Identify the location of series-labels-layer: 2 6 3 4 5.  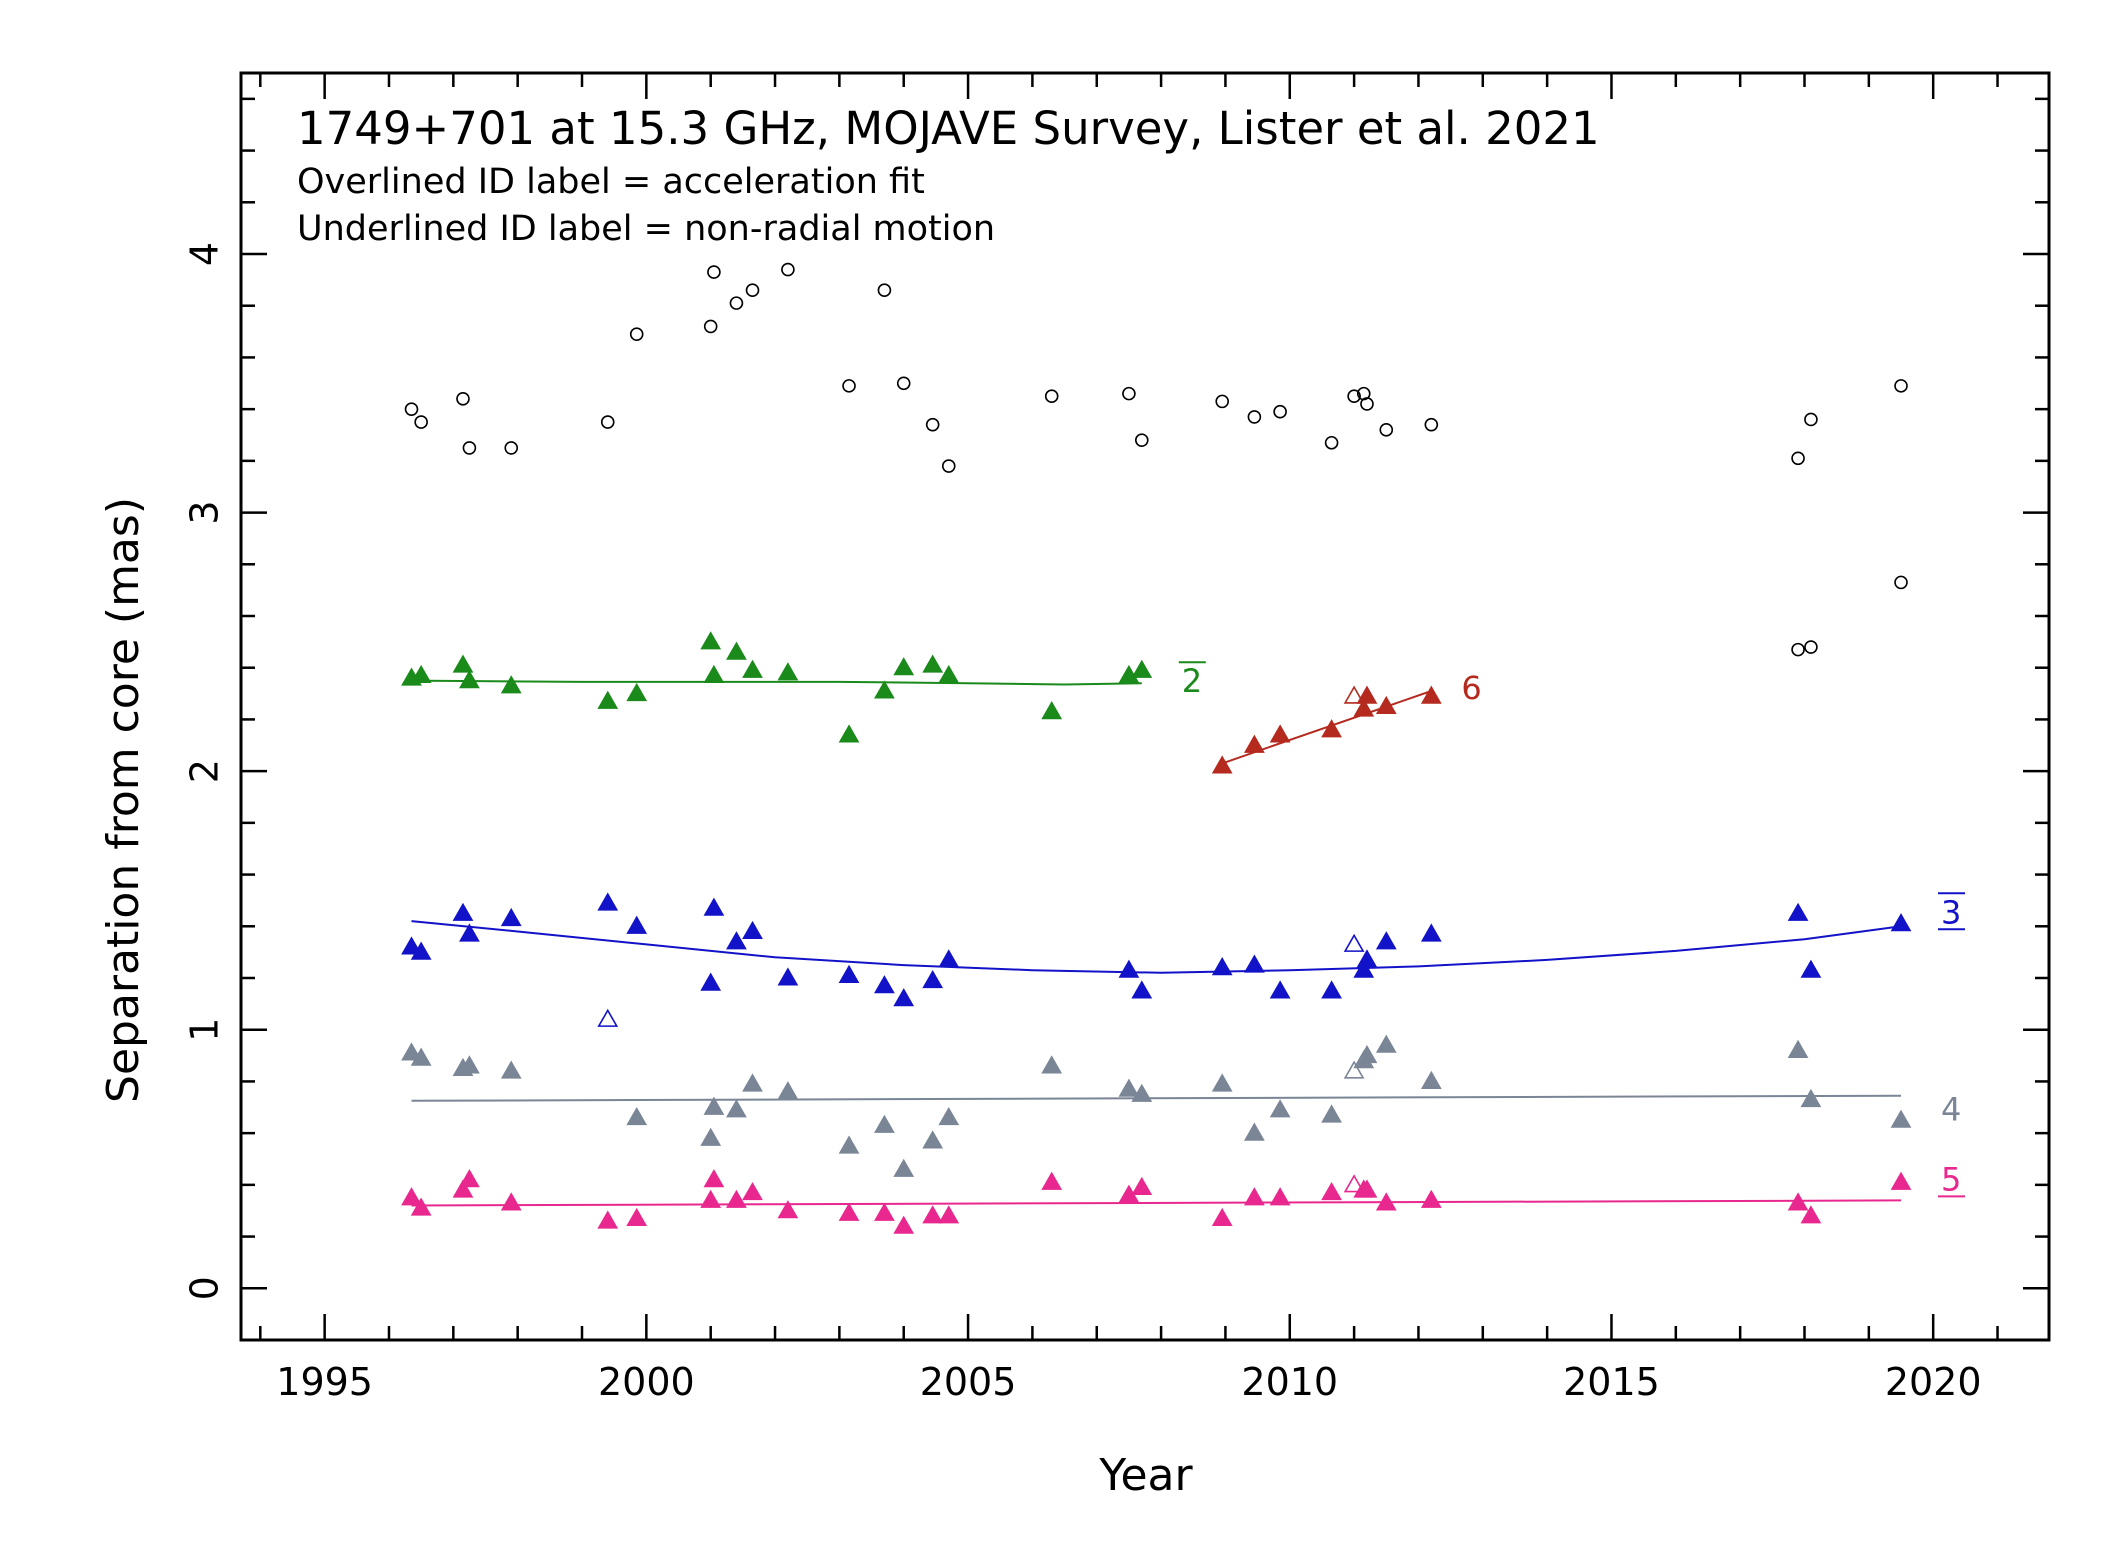
(1572, 929).